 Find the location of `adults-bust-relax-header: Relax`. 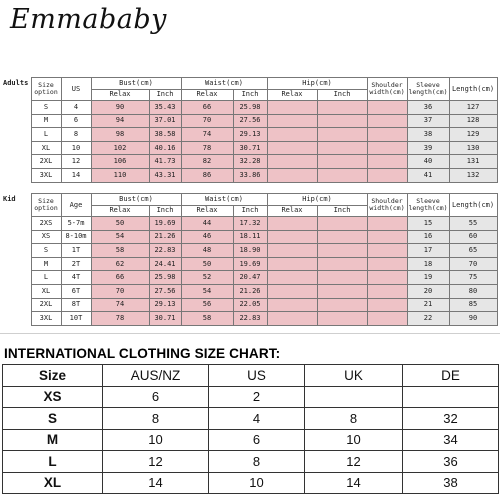

adults-bust-relax-header: Relax is located at coordinates (120, 94).